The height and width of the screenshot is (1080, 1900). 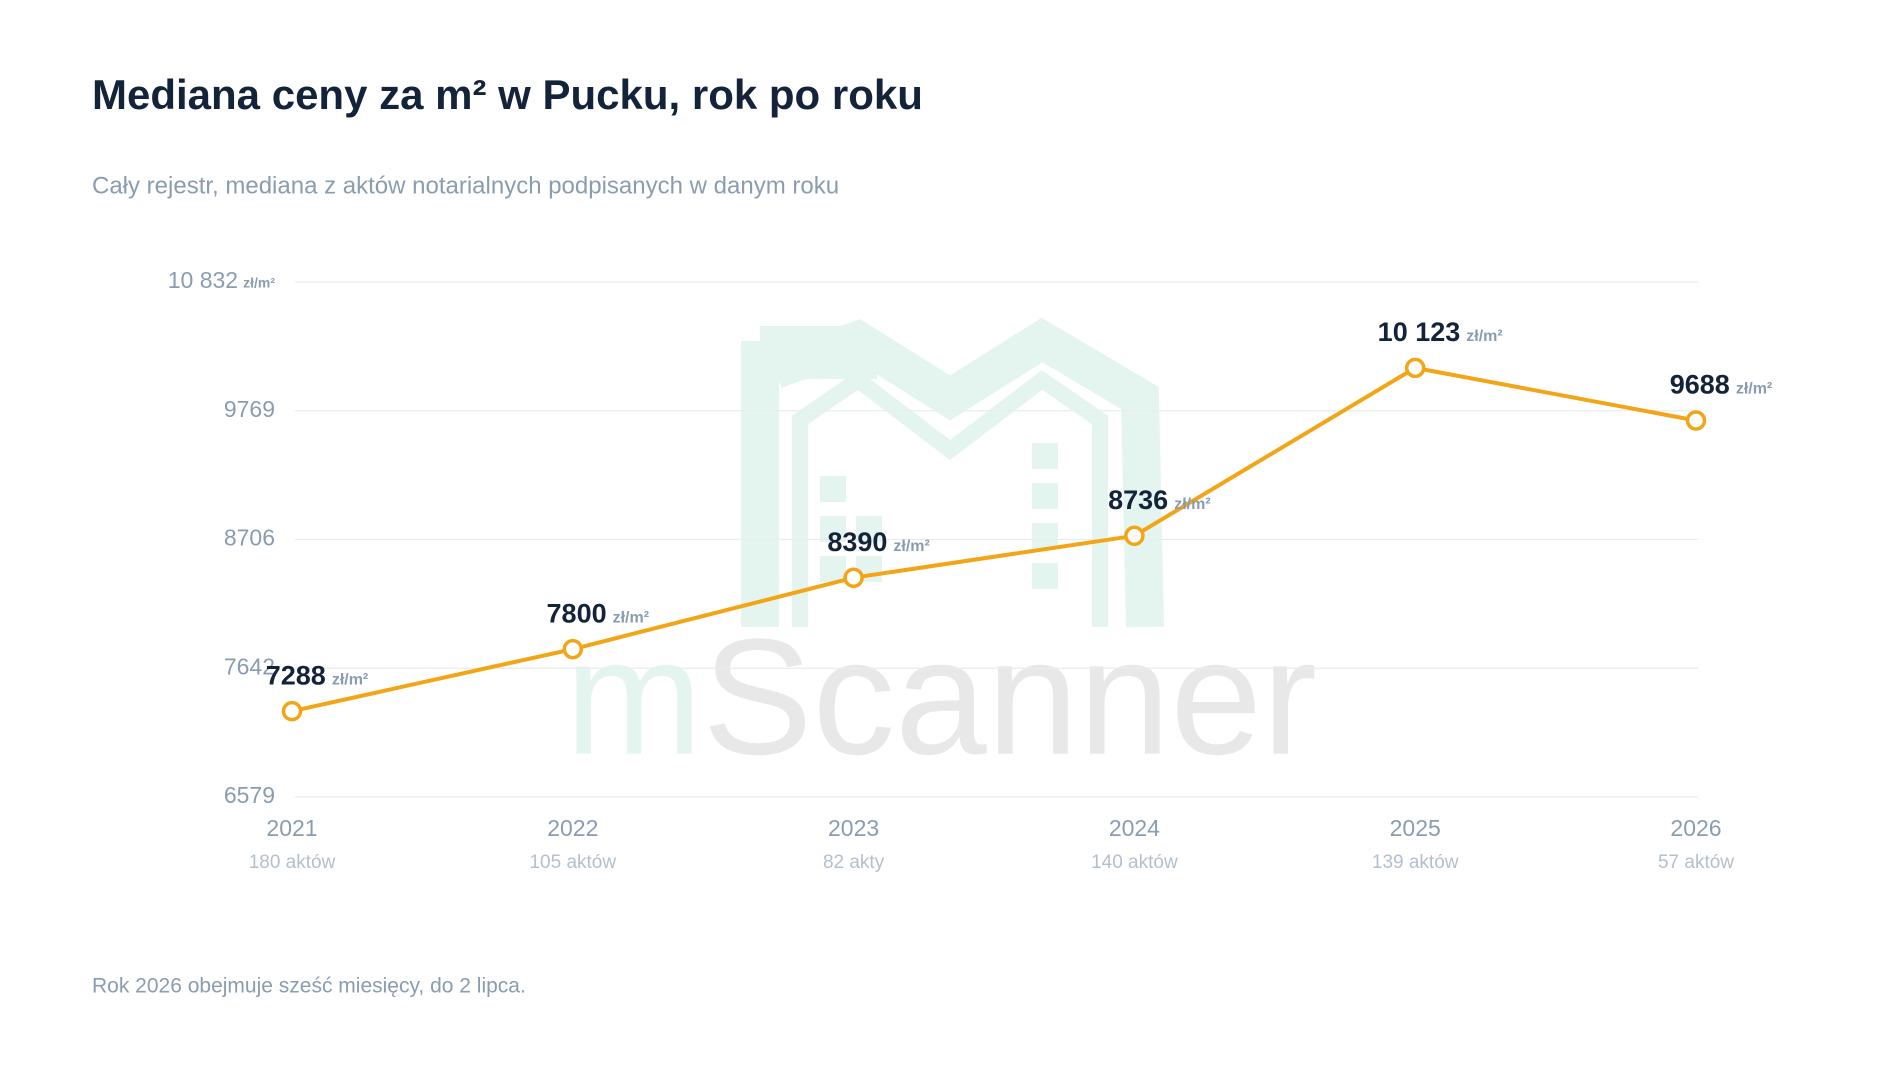 I want to click on data-label-value: 8736, so click(x=1138, y=500).